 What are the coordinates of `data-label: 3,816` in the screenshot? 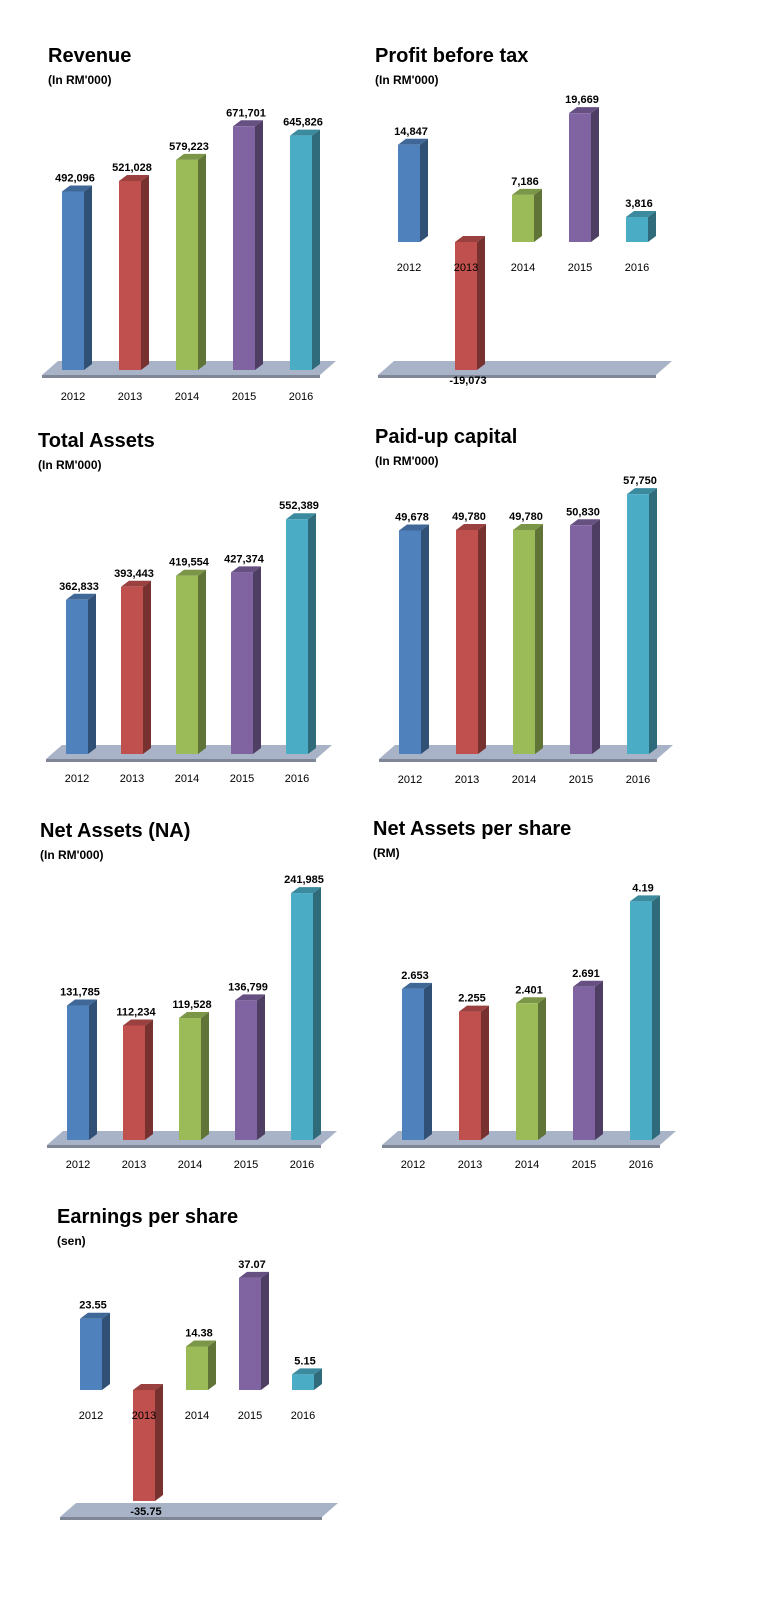 It's located at (639, 204).